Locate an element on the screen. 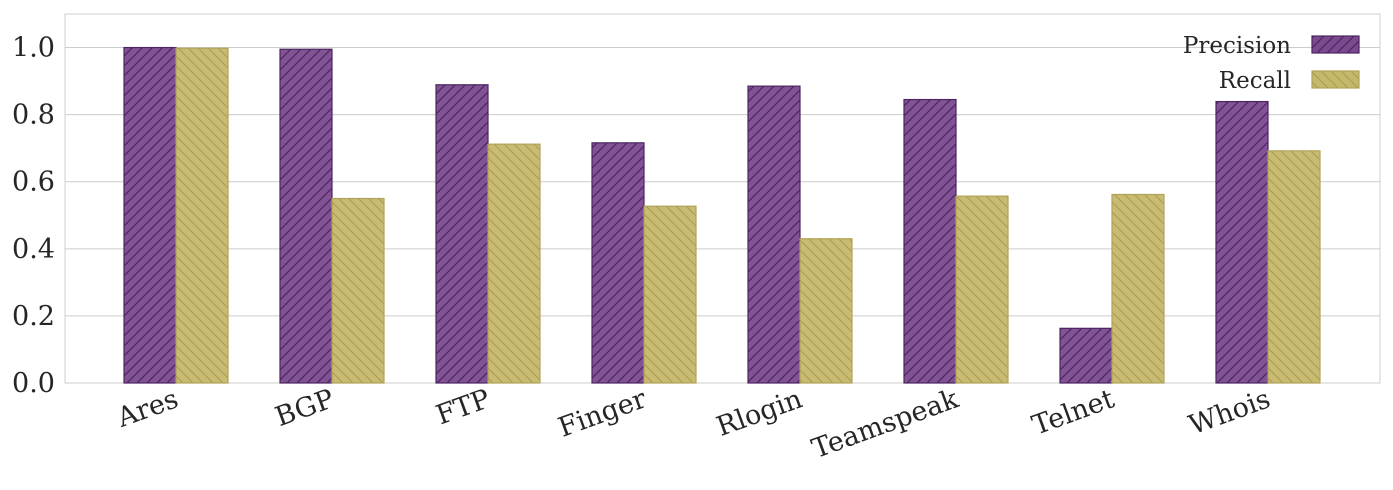 The width and height of the screenshot is (1393, 490). y-tick-label: 0.0 is located at coordinates (33, 383).